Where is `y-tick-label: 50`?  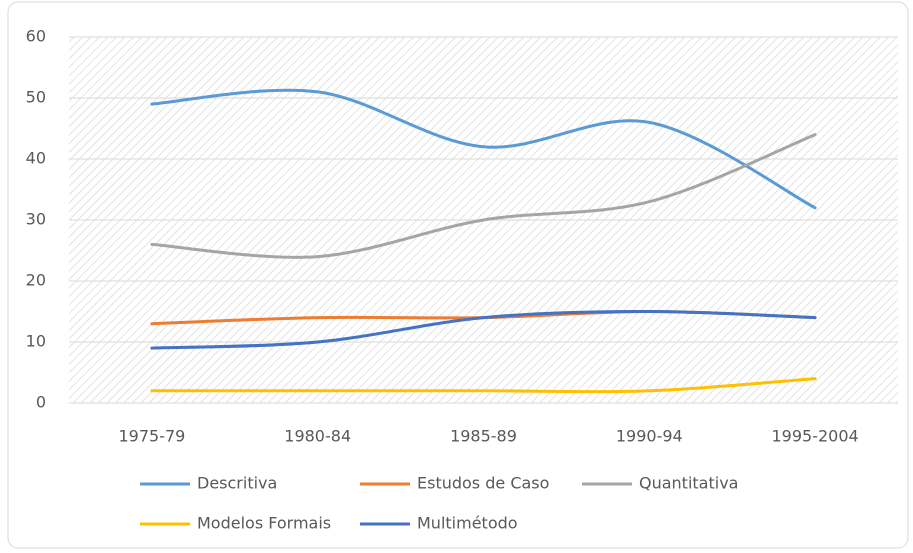 y-tick-label: 50 is located at coordinates (36, 97).